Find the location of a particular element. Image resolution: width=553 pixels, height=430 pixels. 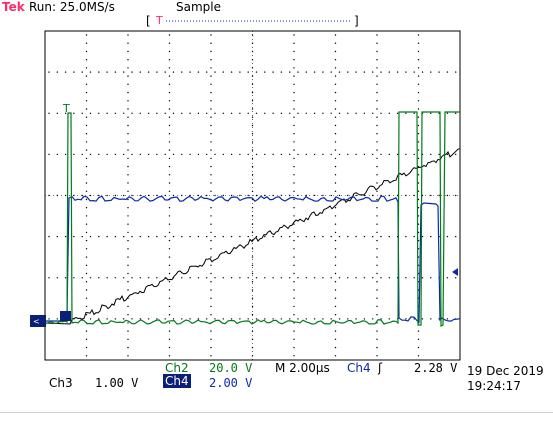

trigger-level-arrow is located at coordinates (455, 272).